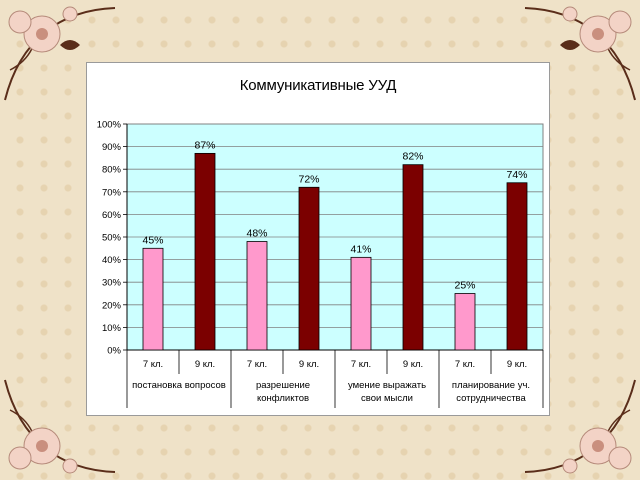 The image size is (640, 480). I want to click on data-label: 82%, so click(412, 157).